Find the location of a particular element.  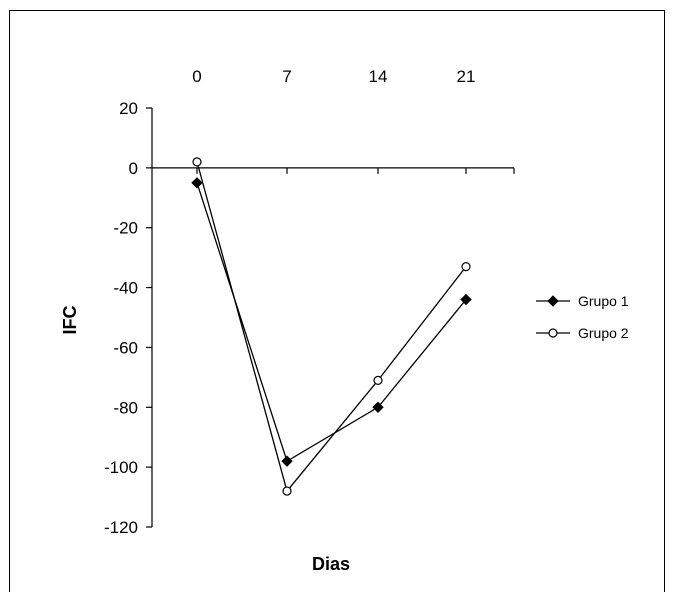

x-tick-label: 14 is located at coordinates (378, 76).